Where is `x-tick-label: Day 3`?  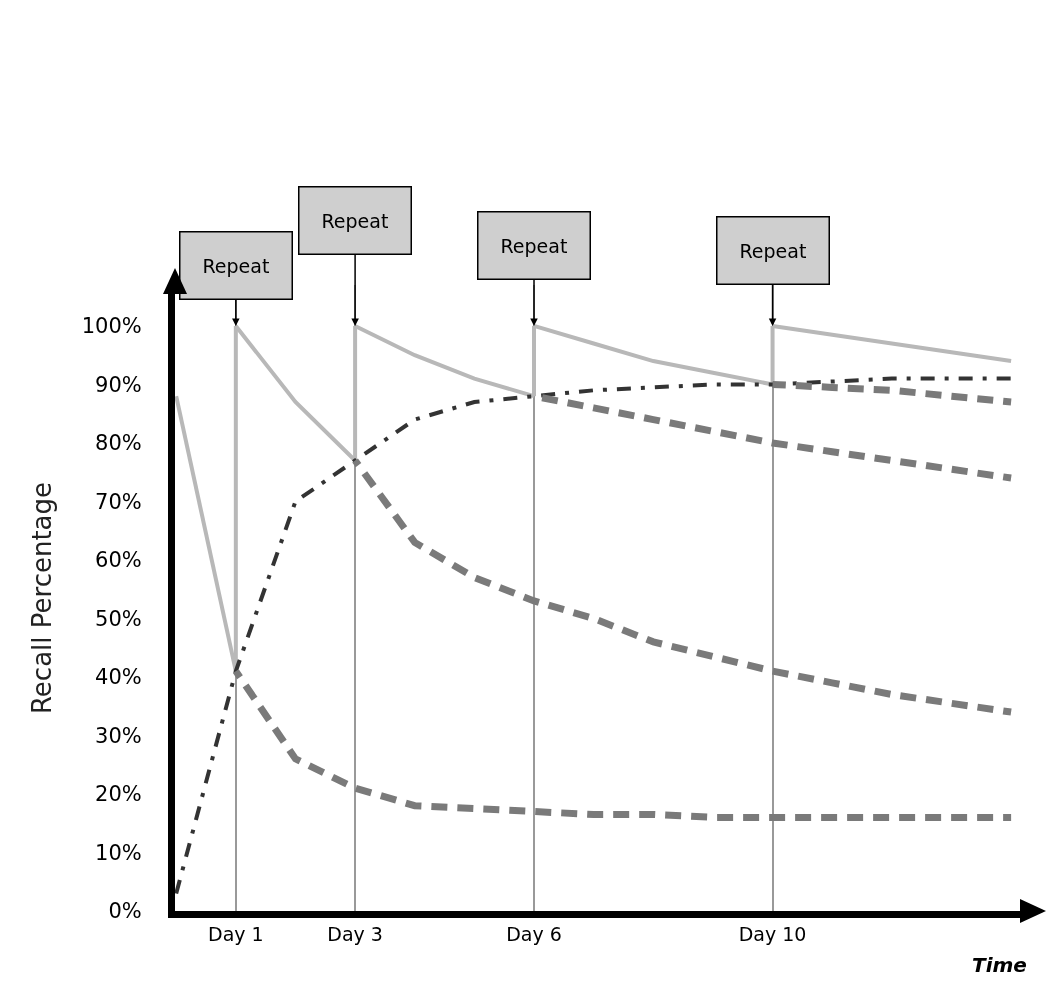 x-tick-label: Day 3 is located at coordinates (355, 933).